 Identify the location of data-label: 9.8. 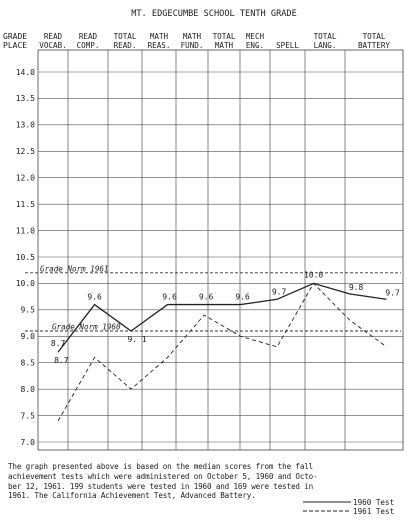
(356, 287).